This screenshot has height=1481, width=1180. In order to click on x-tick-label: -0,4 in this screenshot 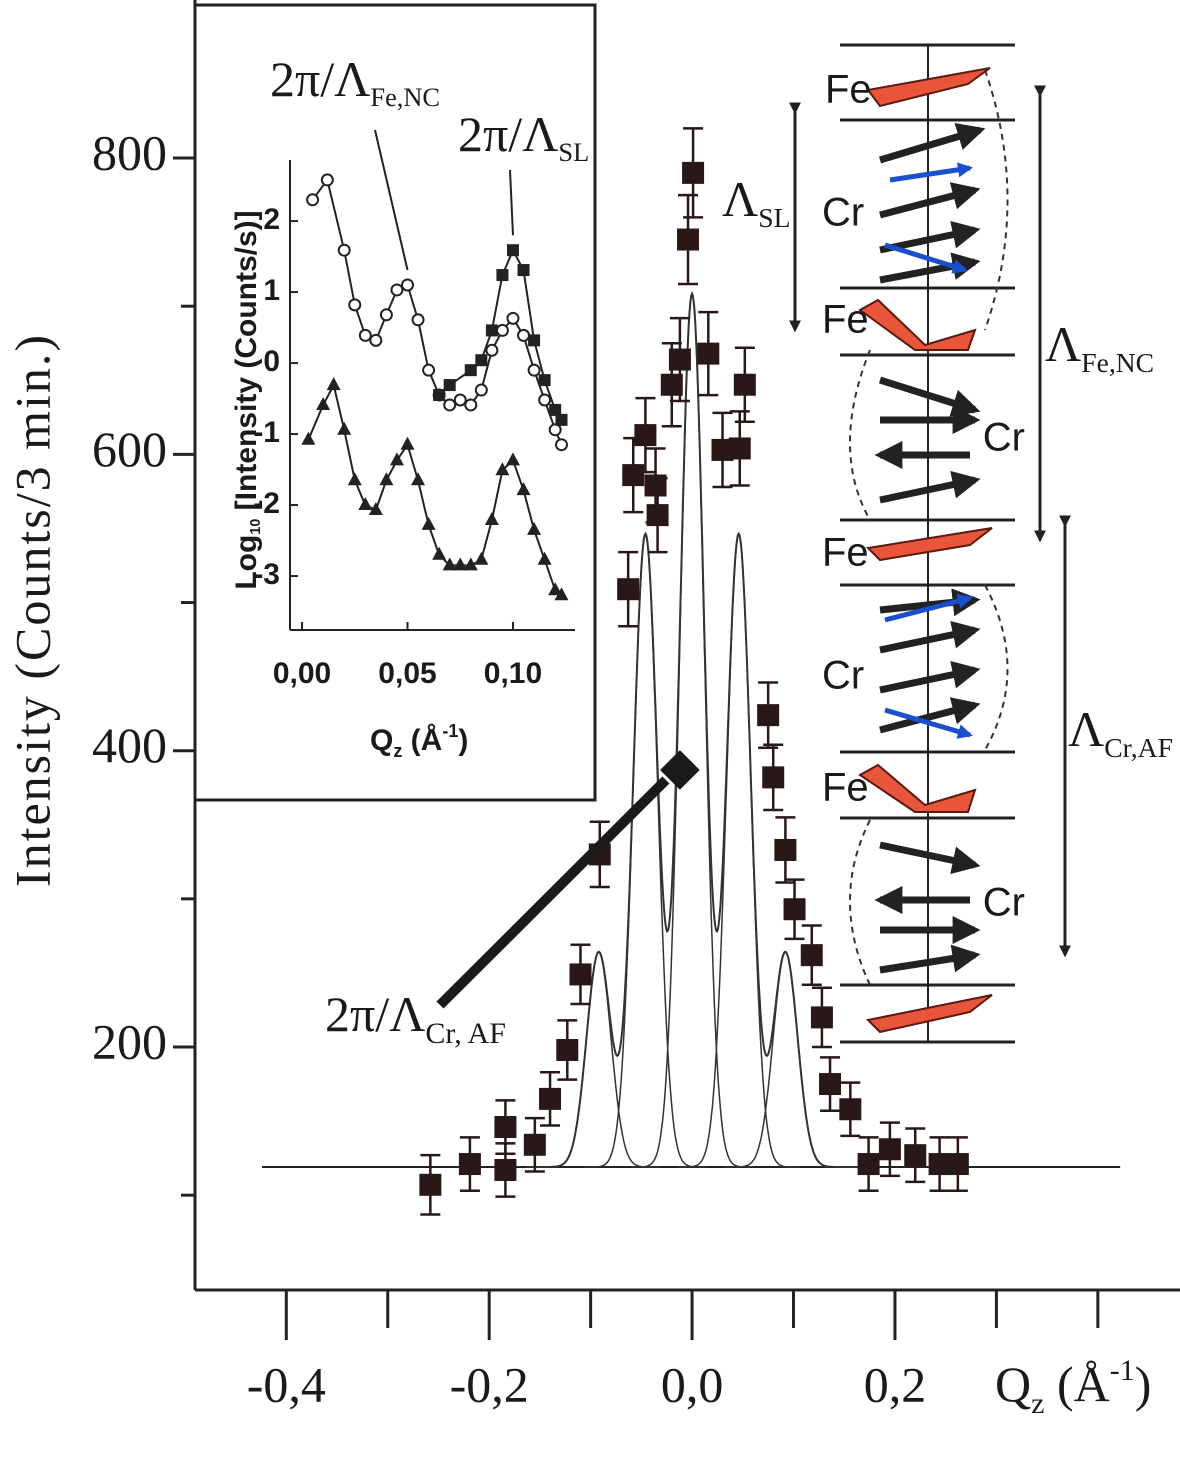, I will do `click(286, 1384)`.